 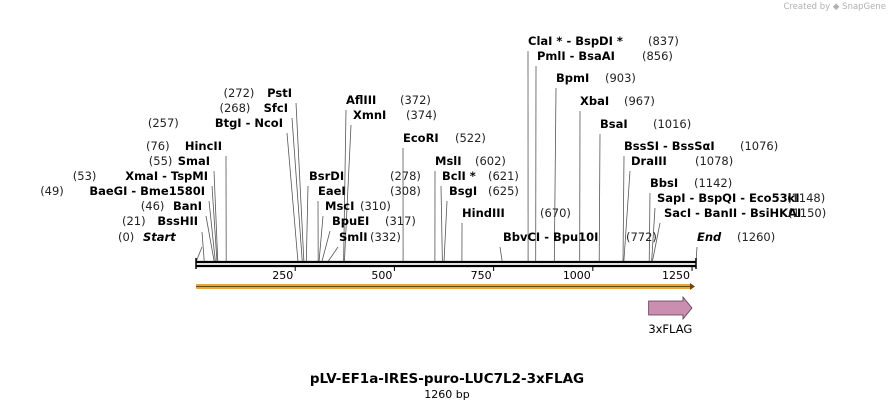 What do you see at coordinates (664, 183) in the screenshot?
I see `site-name: BbsI` at bounding box center [664, 183].